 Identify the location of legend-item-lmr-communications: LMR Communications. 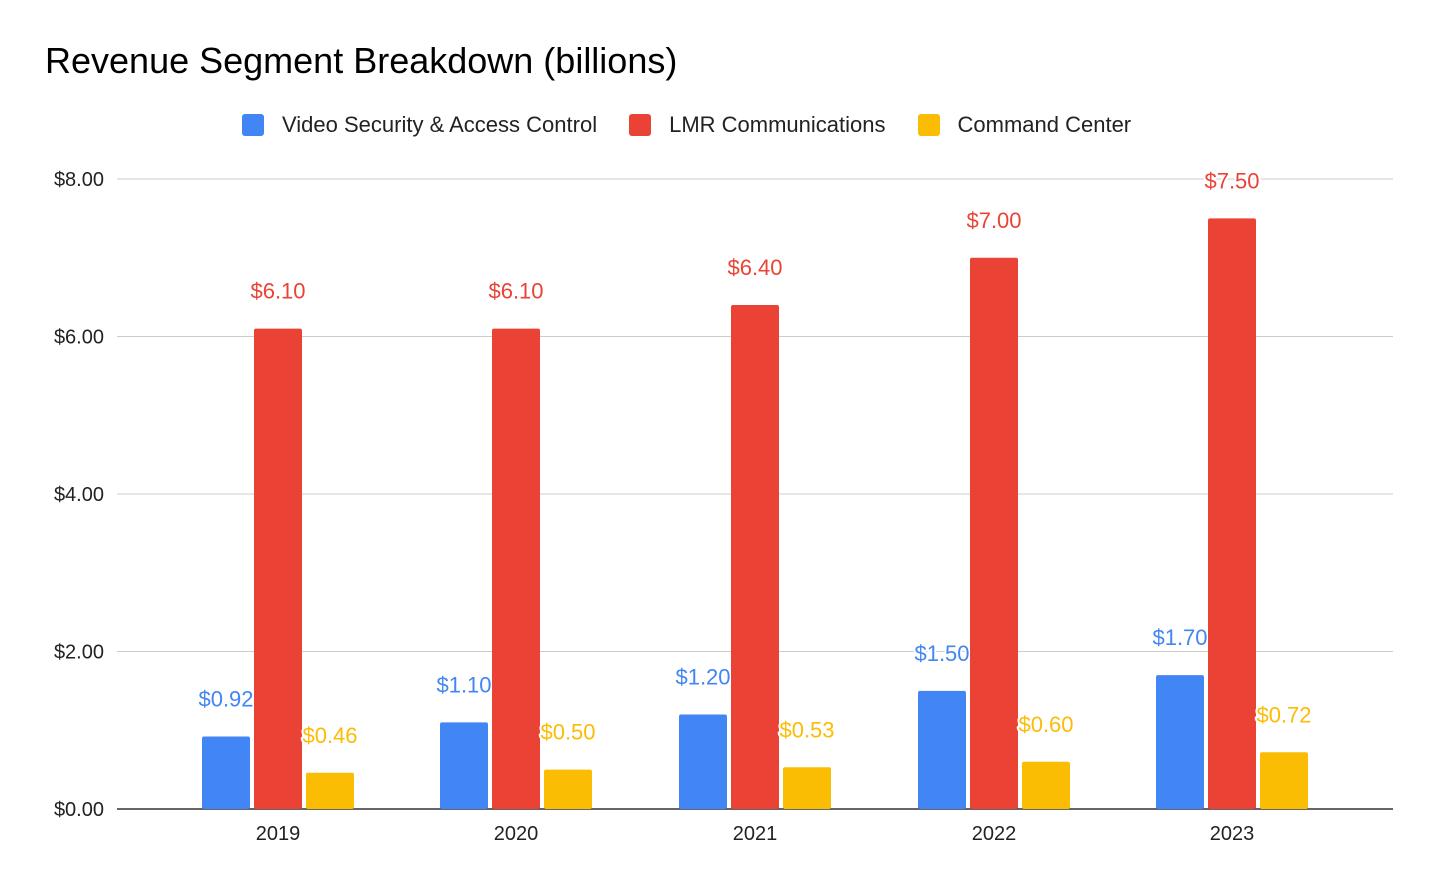
(757, 125).